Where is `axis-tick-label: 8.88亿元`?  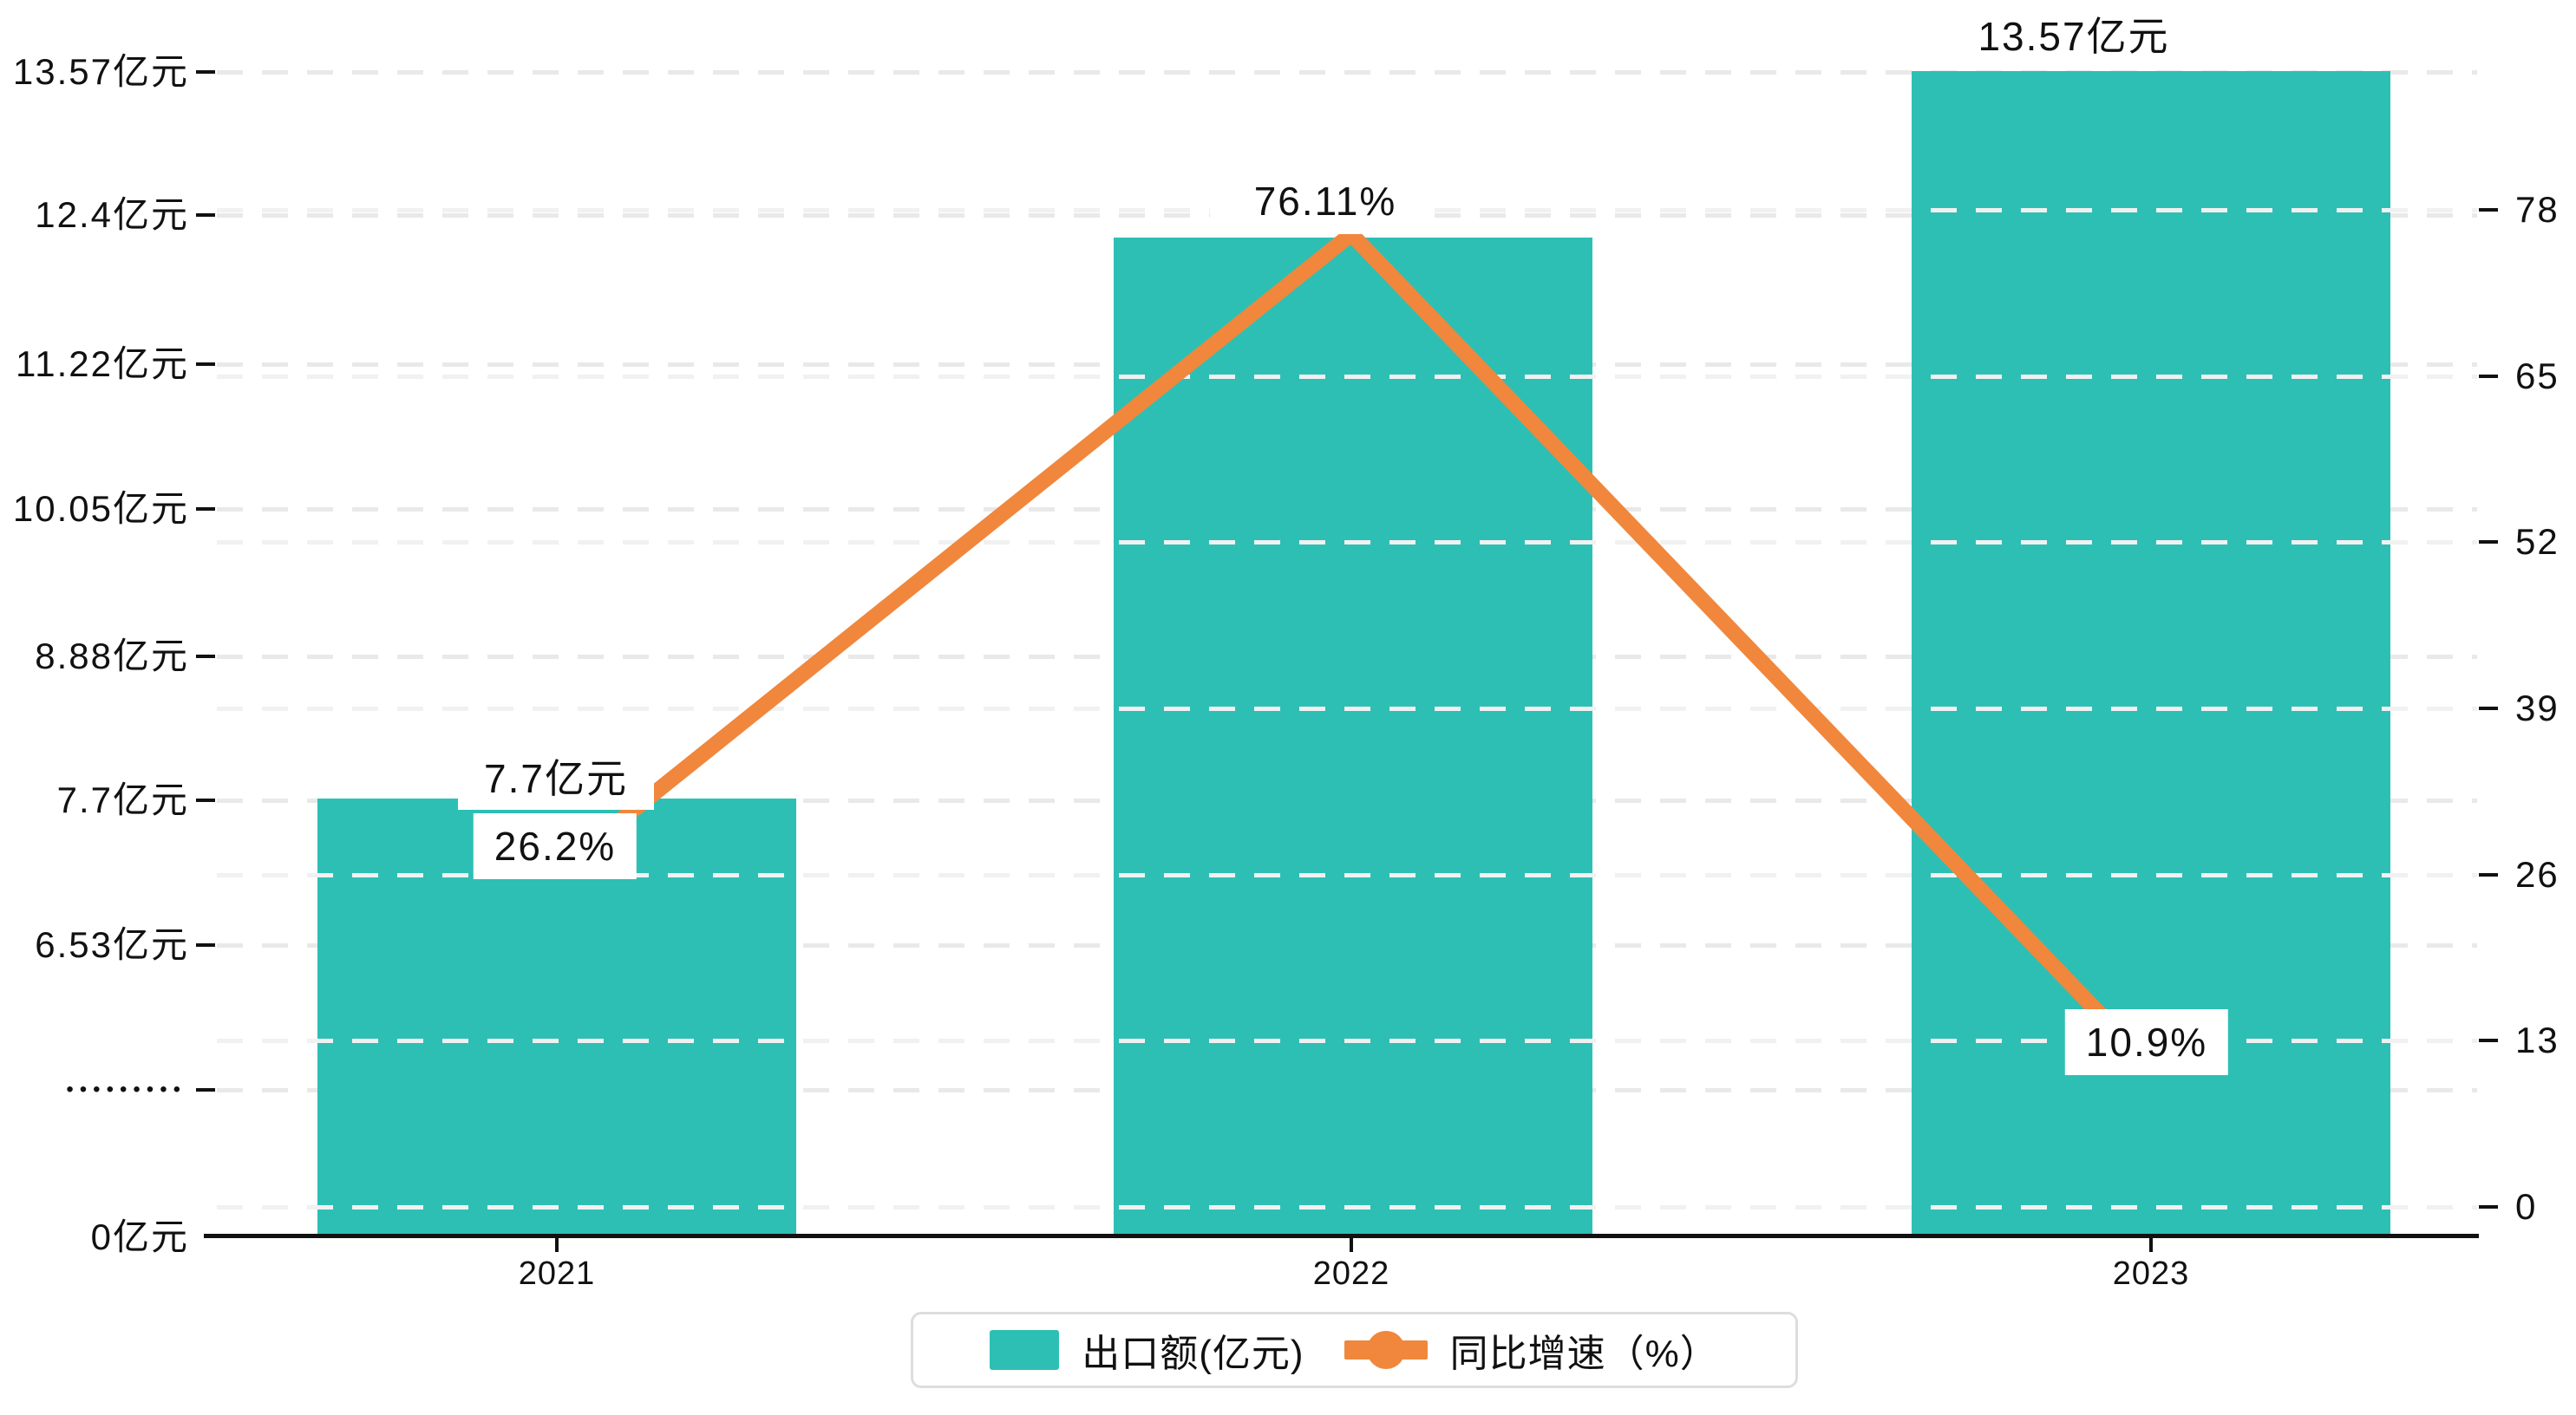
axis-tick-label: 8.88亿元 is located at coordinates (112, 656).